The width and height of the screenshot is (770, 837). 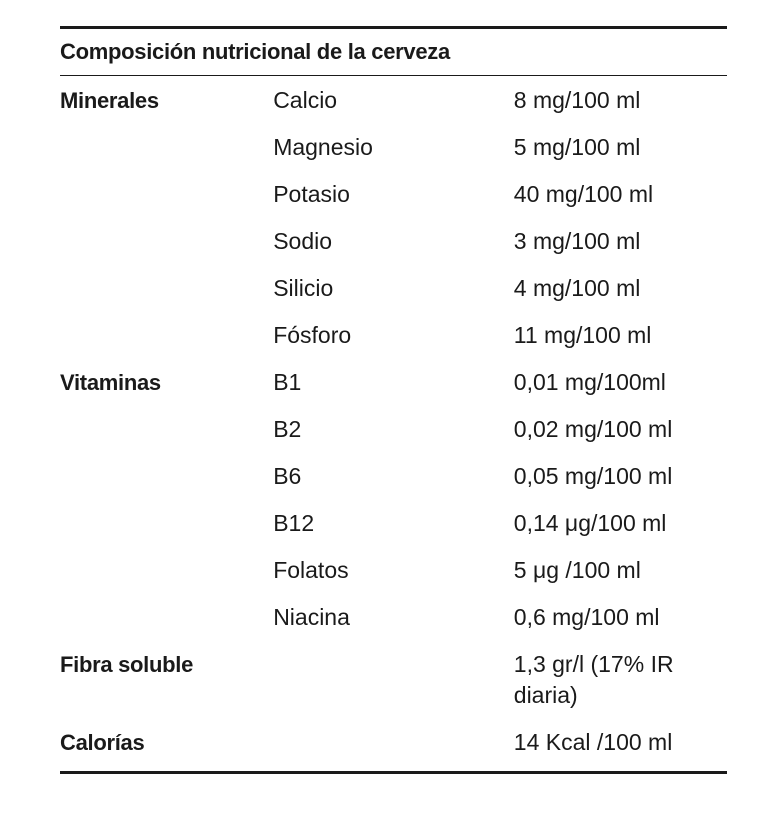 What do you see at coordinates (110, 382) in the screenshot?
I see `group-label: Vitaminas` at bounding box center [110, 382].